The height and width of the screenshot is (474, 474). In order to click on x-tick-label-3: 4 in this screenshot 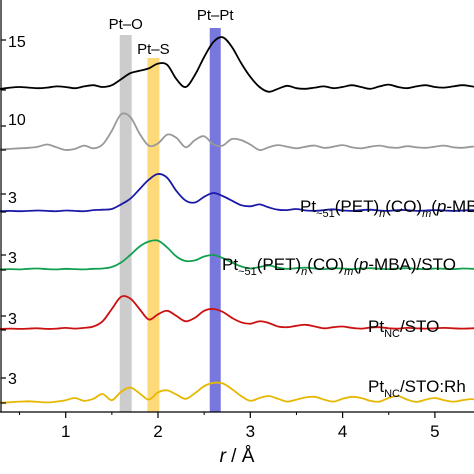, I will do `click(342, 431)`.